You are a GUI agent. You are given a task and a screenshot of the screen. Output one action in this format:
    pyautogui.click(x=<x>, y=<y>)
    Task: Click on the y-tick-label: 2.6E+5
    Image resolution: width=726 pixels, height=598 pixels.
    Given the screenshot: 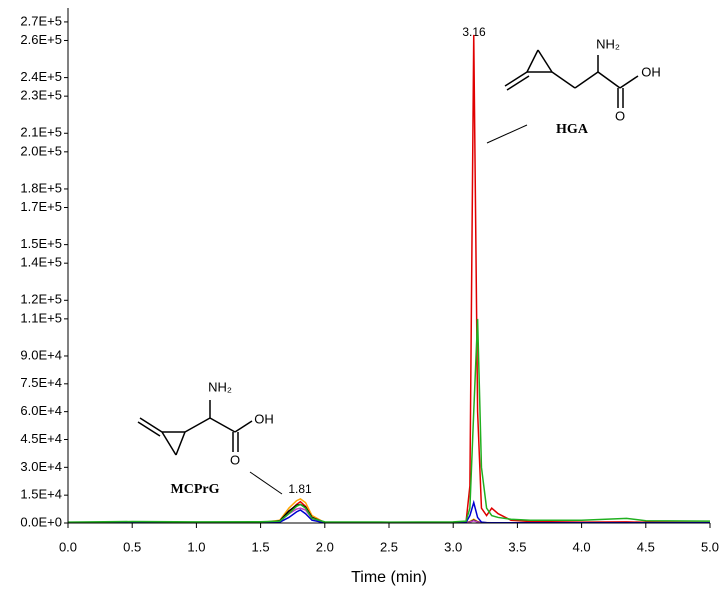 What is the action you would take?
    pyautogui.click(x=41, y=39)
    